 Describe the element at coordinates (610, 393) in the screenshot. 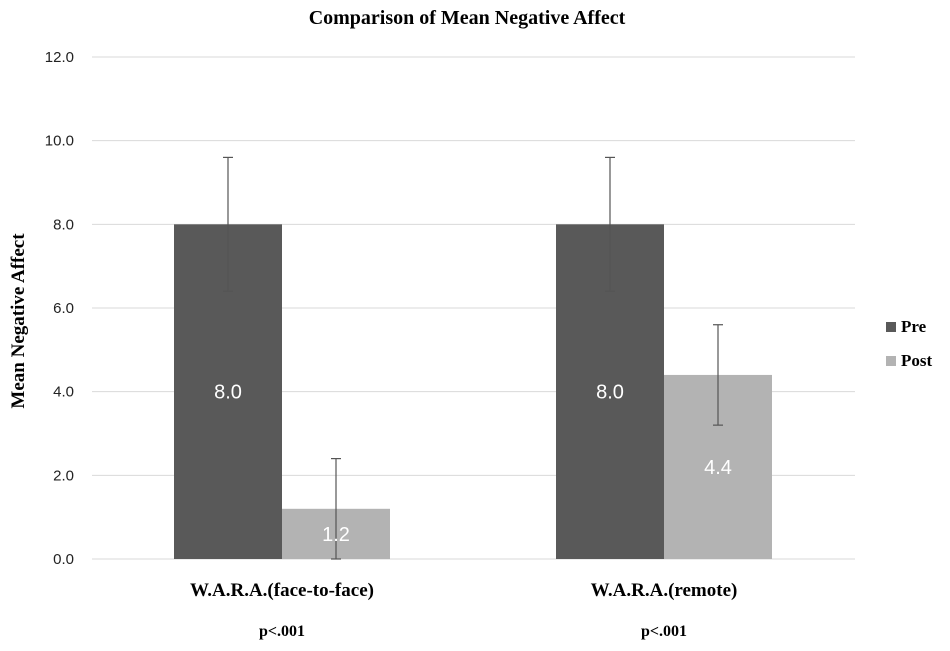

I see `data-label-pre-2: 8.0` at that location.